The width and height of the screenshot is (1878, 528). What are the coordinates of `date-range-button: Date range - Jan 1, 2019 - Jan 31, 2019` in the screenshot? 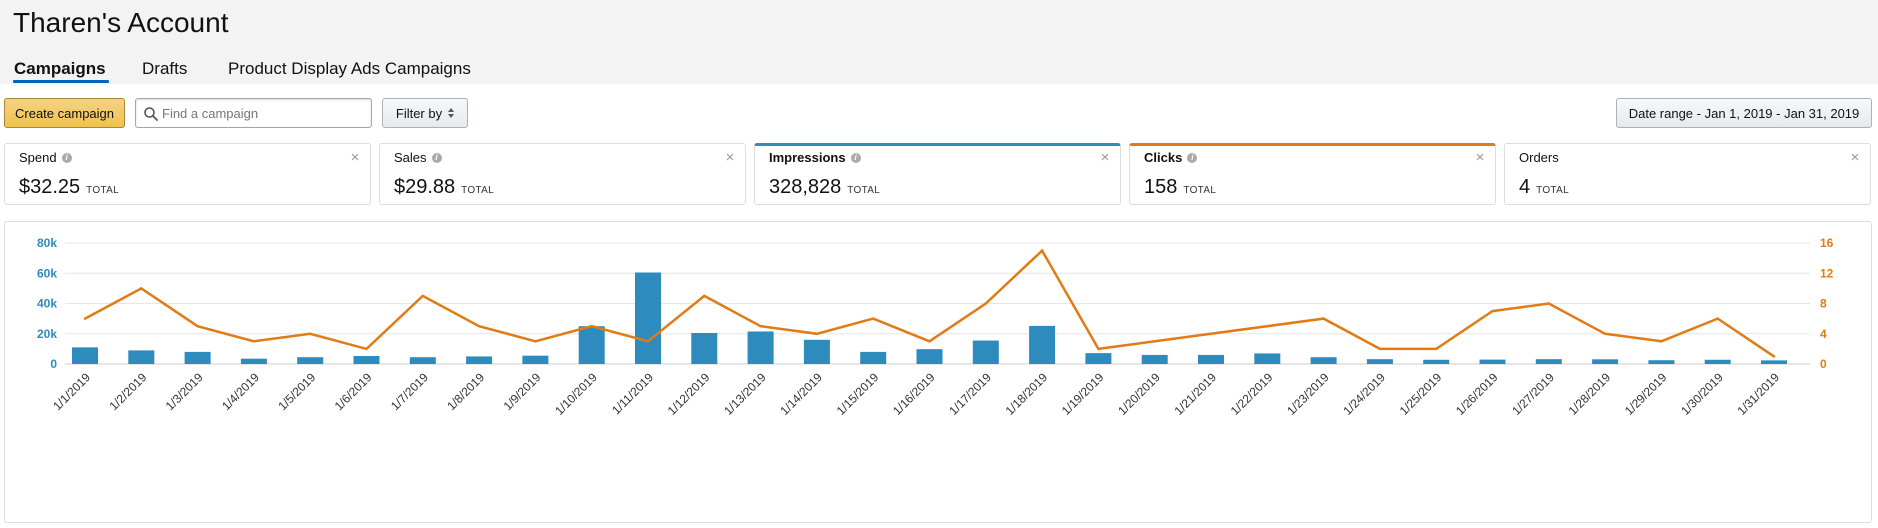 It's located at (1744, 113).